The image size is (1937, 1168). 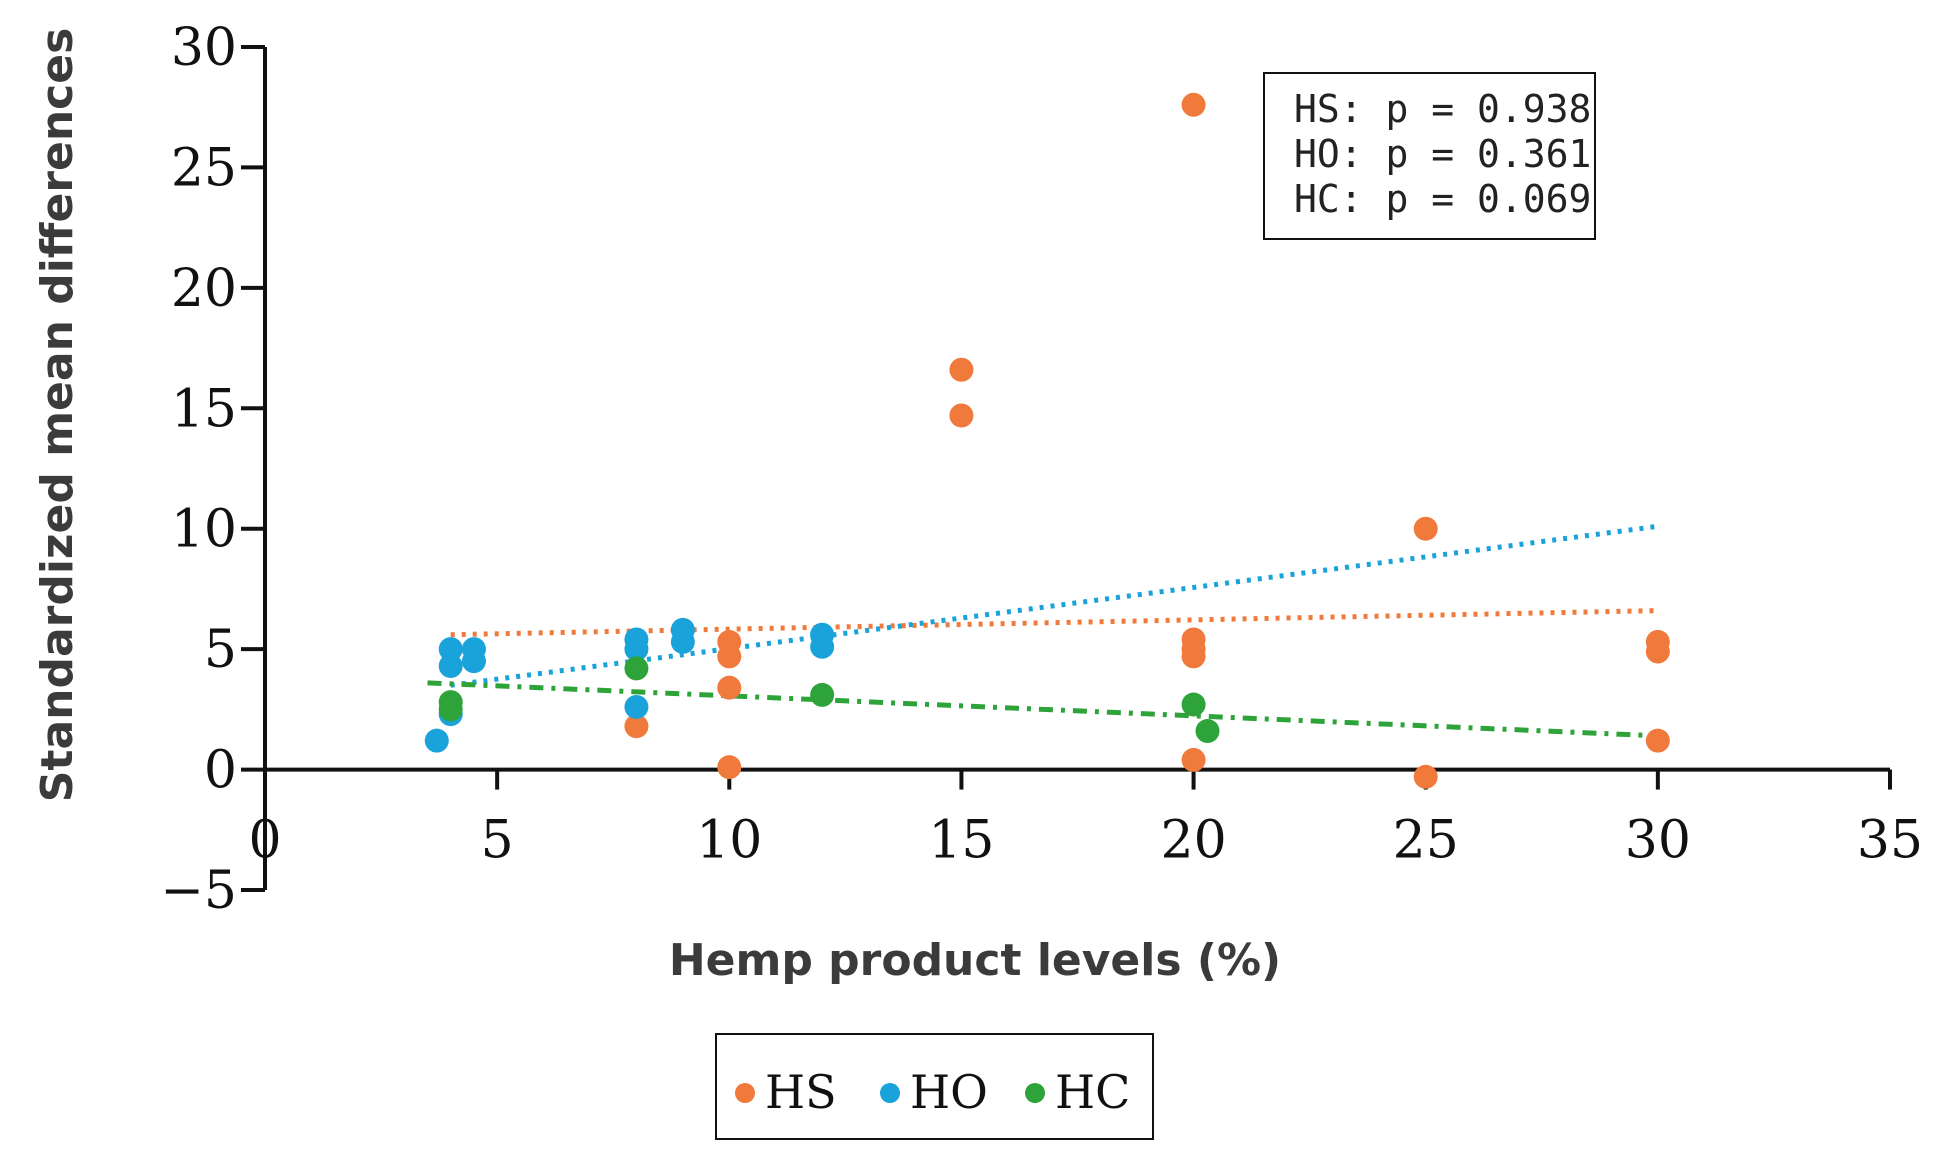 What do you see at coordinates (745, 1093) in the screenshot?
I see `legend-marker-hs` at bounding box center [745, 1093].